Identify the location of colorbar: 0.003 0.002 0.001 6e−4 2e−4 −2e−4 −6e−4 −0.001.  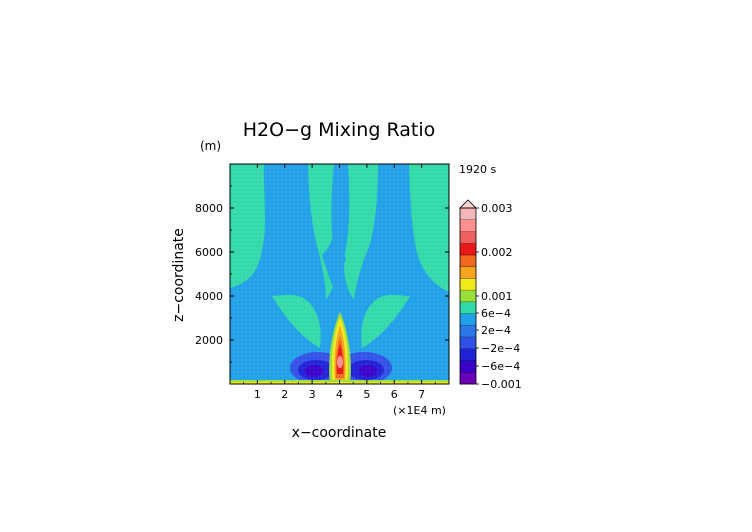
(490, 295).